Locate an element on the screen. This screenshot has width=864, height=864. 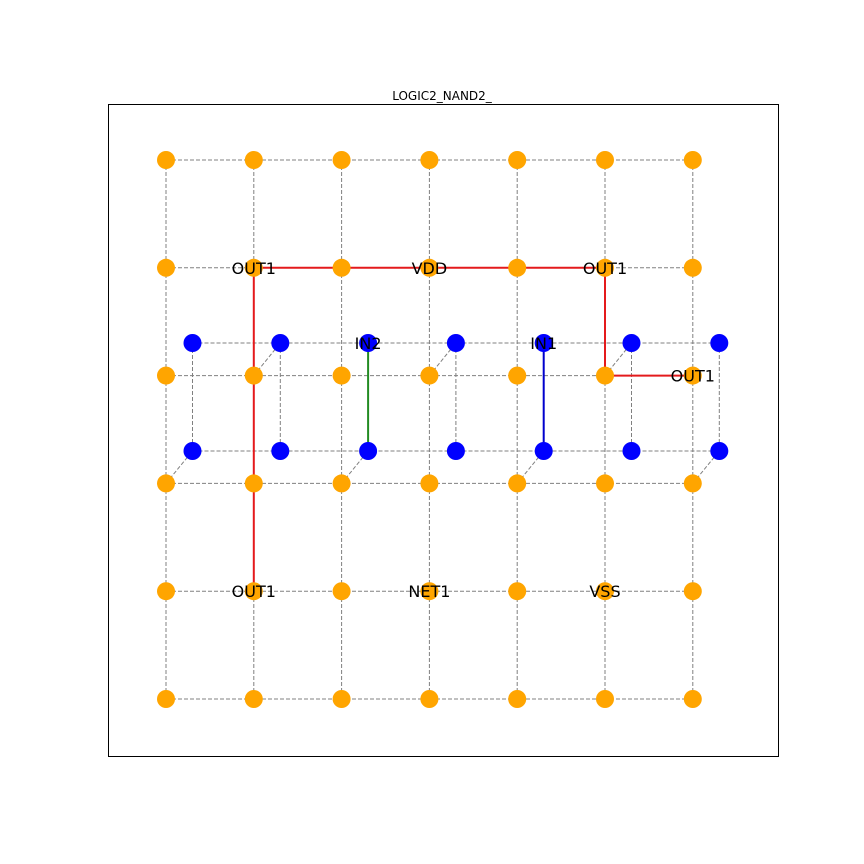
net-label: NET1 is located at coordinates (429, 591).